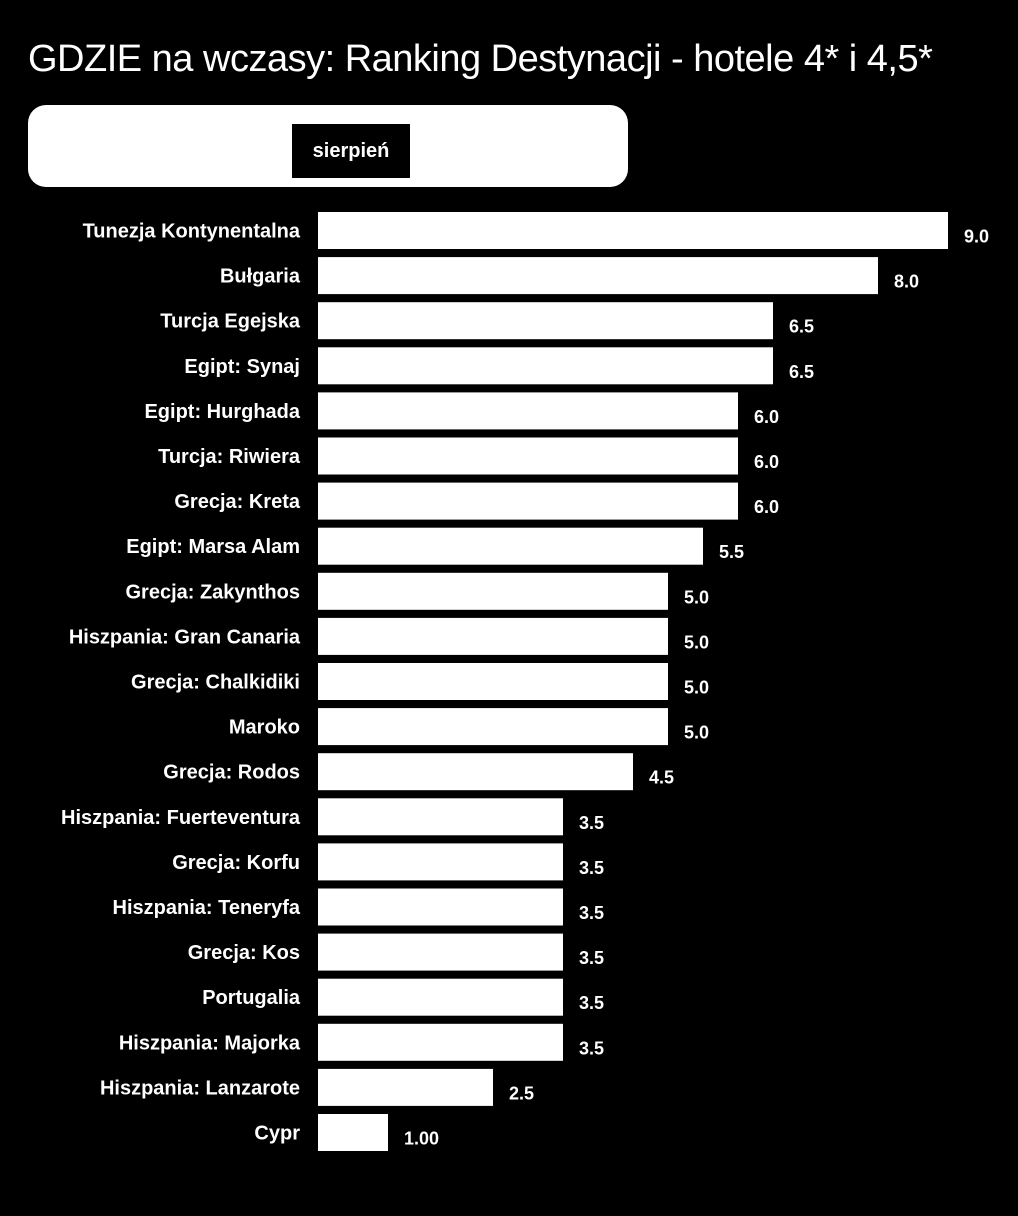 The height and width of the screenshot is (1216, 1018). What do you see at coordinates (185, 637) in the screenshot?
I see `category-label: Hiszpania: Gran Canaria` at bounding box center [185, 637].